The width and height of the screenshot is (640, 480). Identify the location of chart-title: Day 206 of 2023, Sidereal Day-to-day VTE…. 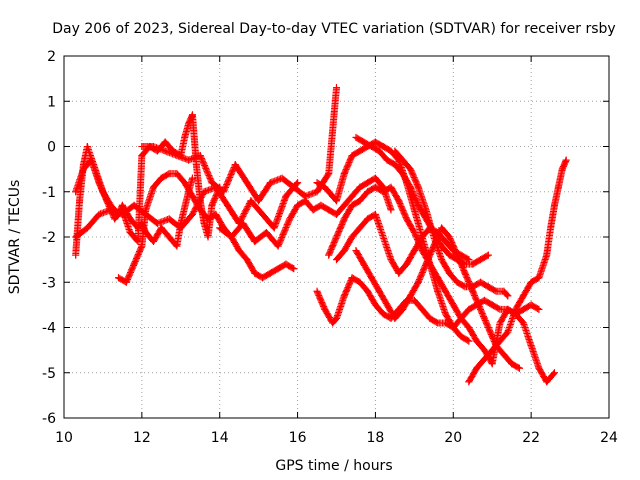
(333, 29).